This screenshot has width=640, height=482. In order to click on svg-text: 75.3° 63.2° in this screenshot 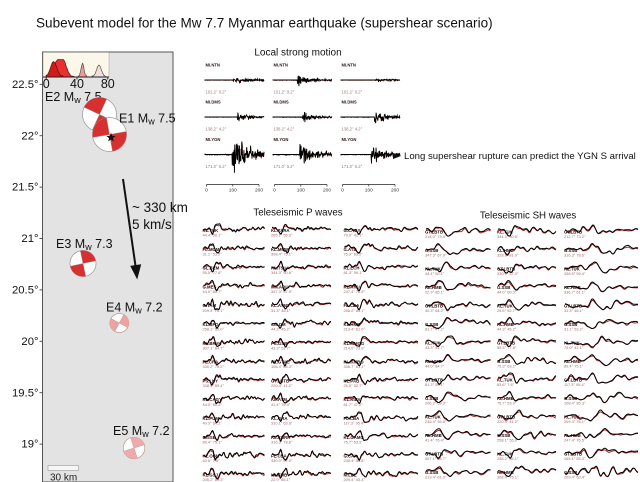, I will do `click(354, 253)`.